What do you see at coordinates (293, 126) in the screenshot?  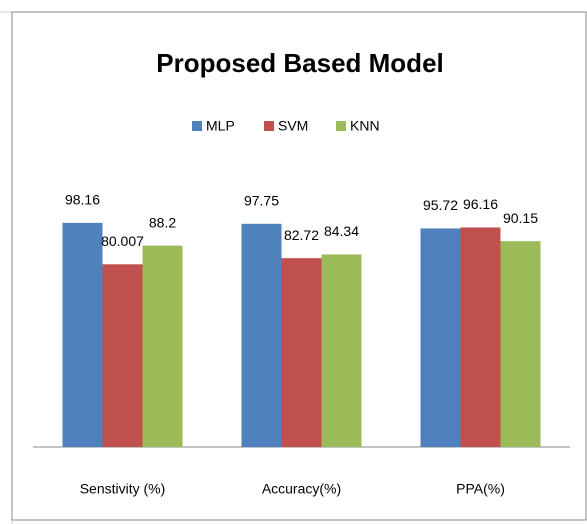 I see `legend-label: SVM` at bounding box center [293, 126].